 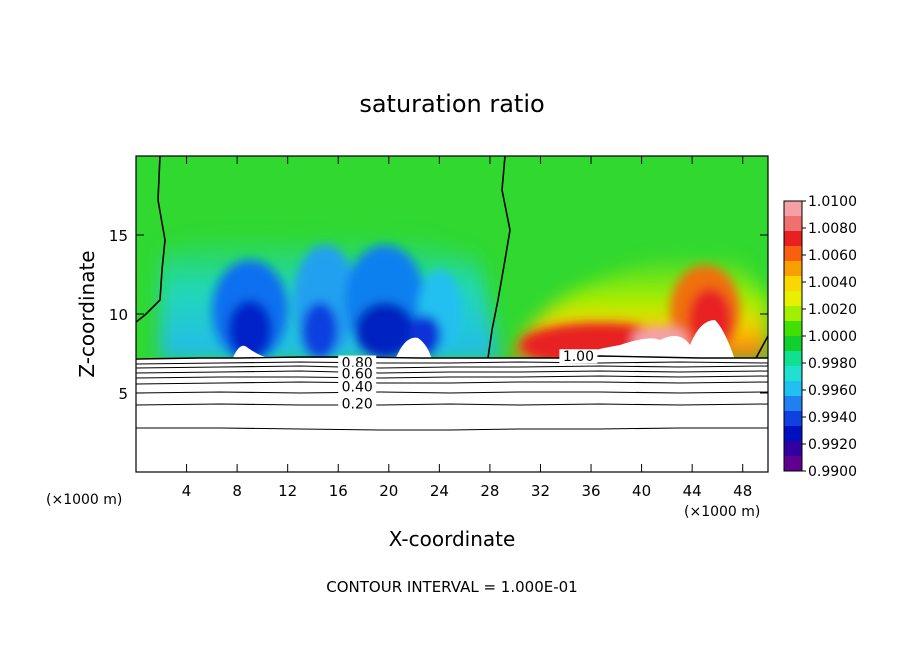 I want to click on contour-labels: 1.000.800.600.400.20, so click(x=468, y=381).